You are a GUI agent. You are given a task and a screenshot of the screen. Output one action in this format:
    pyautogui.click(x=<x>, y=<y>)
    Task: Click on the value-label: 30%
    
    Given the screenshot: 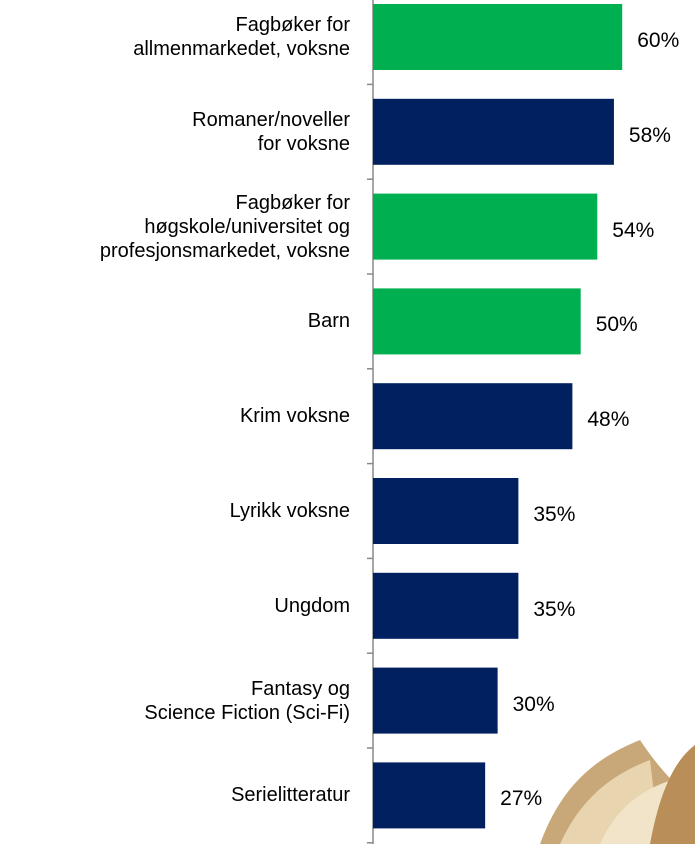 What is the action you would take?
    pyautogui.click(x=533, y=704)
    